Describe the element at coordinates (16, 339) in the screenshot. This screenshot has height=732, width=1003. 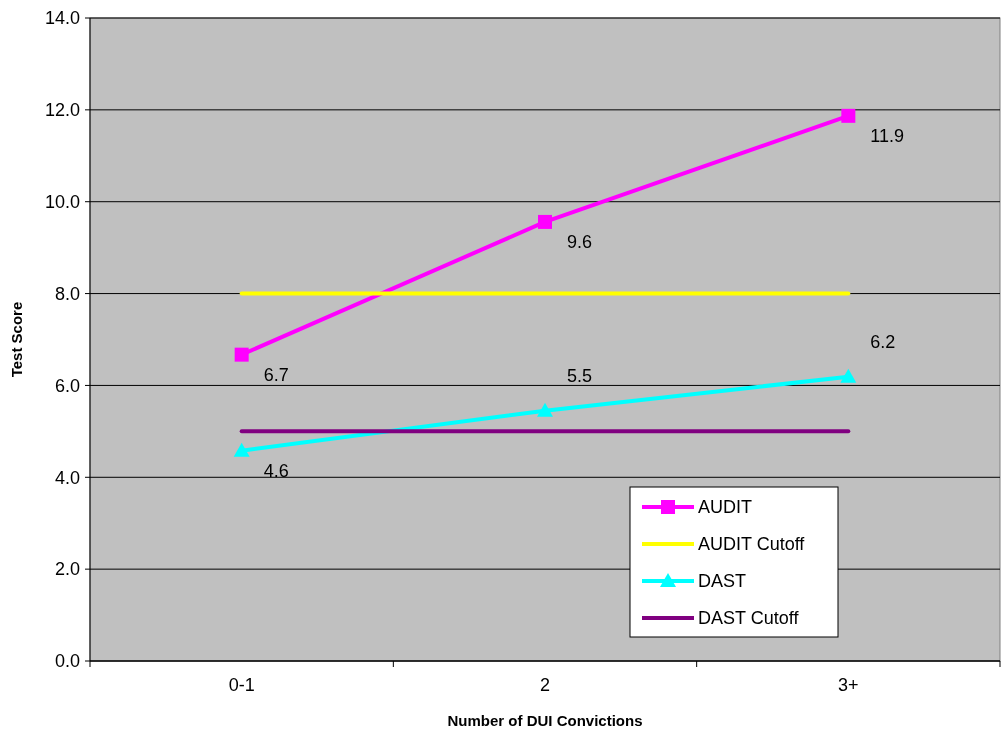
I see `y-axis-title: Test Score` at that location.